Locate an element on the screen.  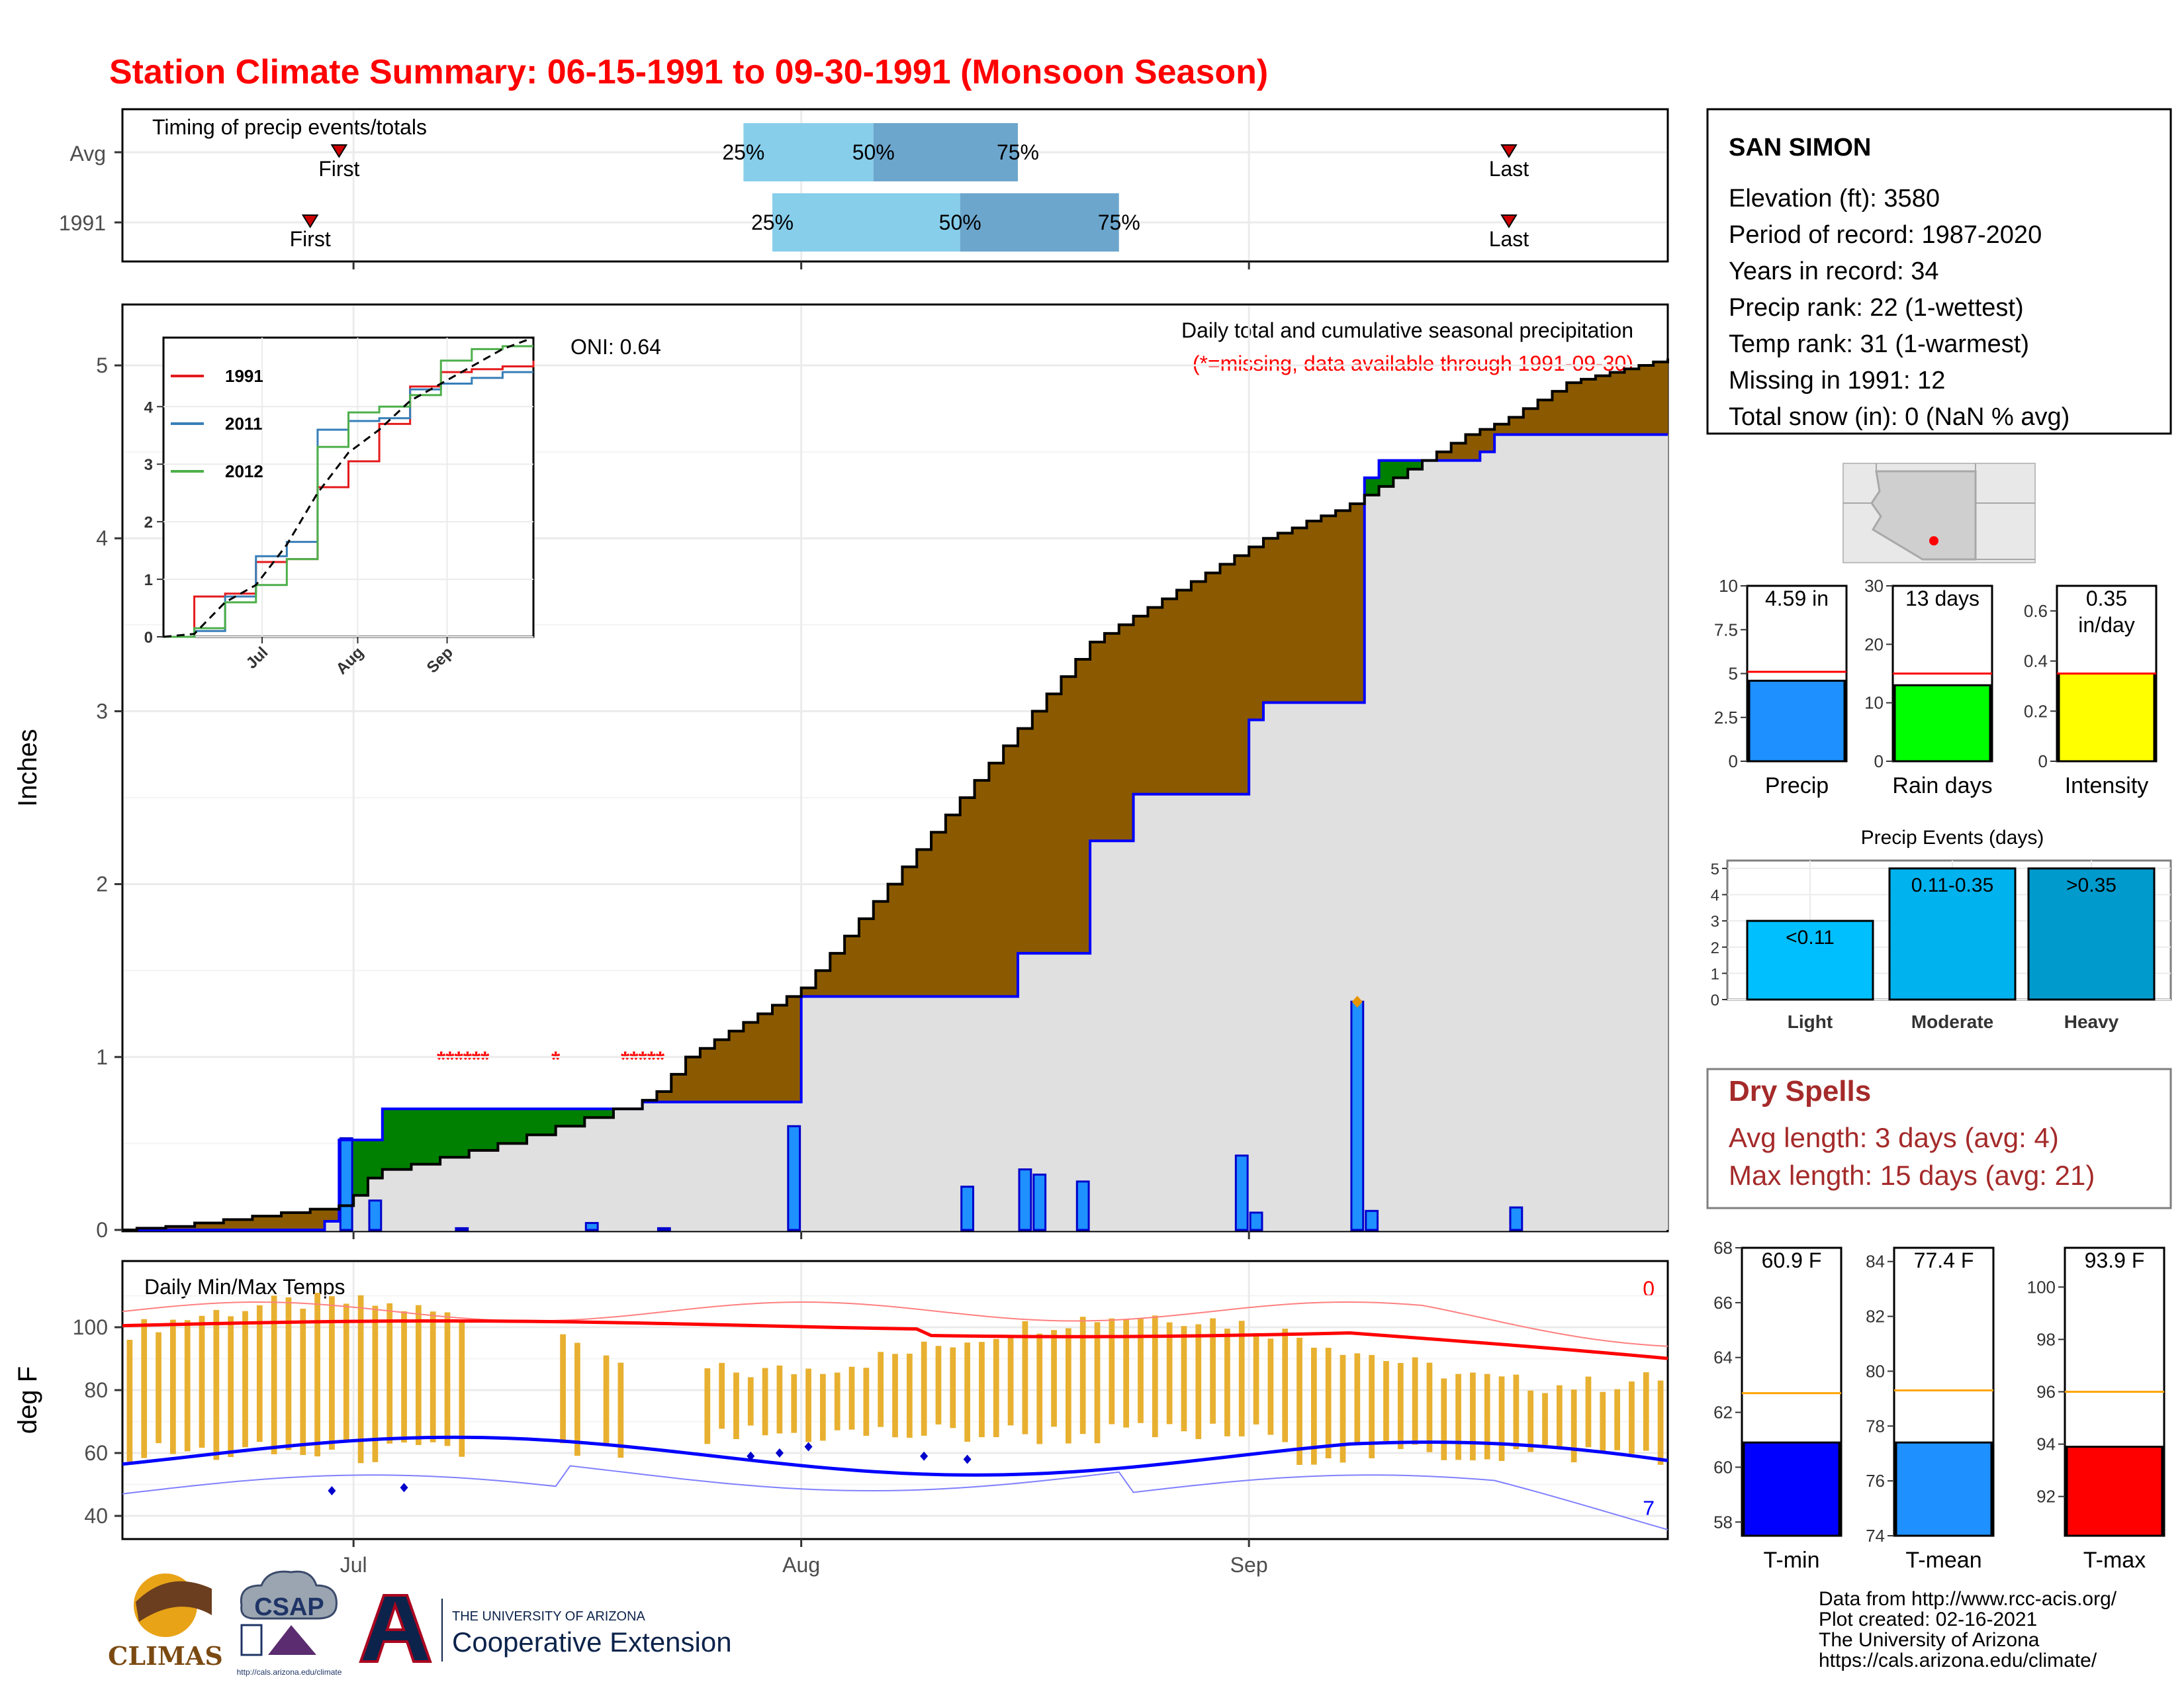
total-chart-2-ytick-label: 0.6 is located at coordinates (2036, 611).